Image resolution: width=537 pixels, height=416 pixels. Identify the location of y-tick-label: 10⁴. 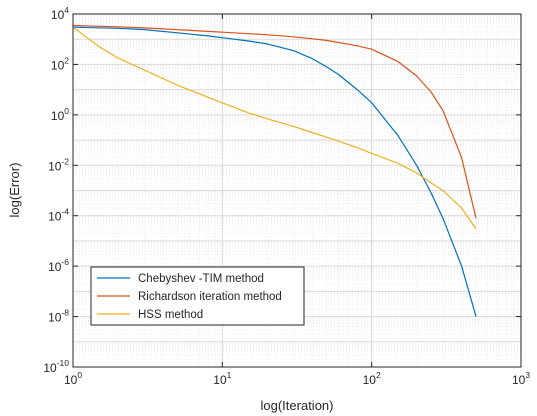
(60, 13).